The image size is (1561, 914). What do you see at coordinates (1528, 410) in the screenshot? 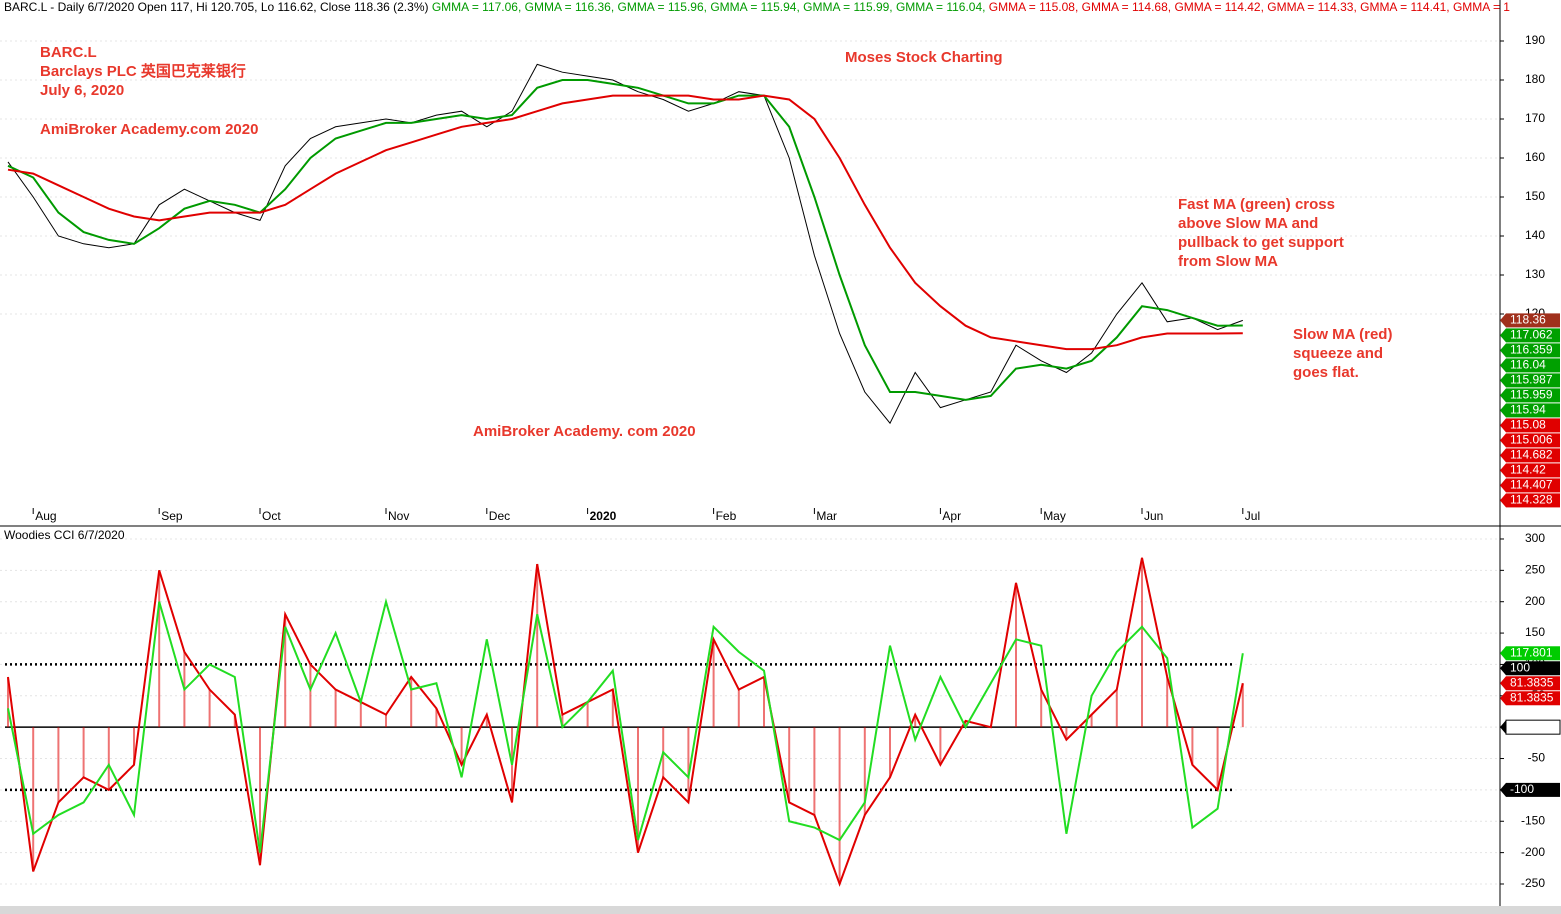
I see `badge-label: 115.94` at bounding box center [1528, 410].